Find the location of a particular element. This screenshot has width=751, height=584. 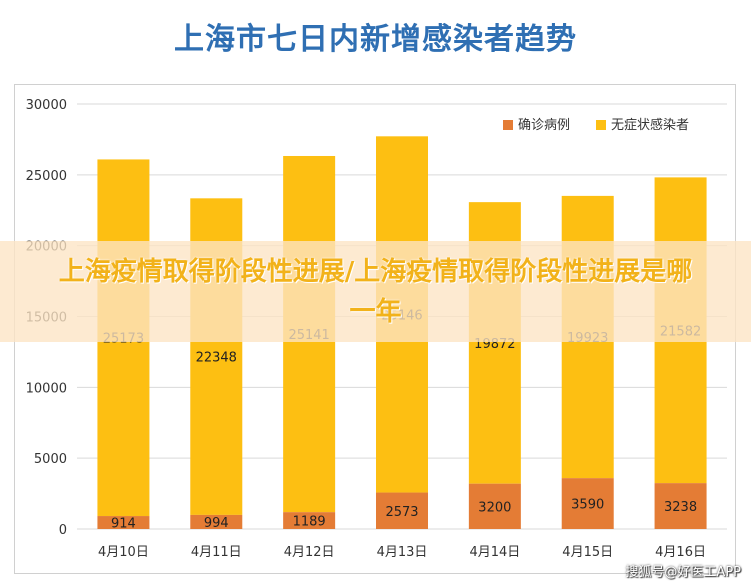

y-tick-label: 25000 is located at coordinates (46, 176).